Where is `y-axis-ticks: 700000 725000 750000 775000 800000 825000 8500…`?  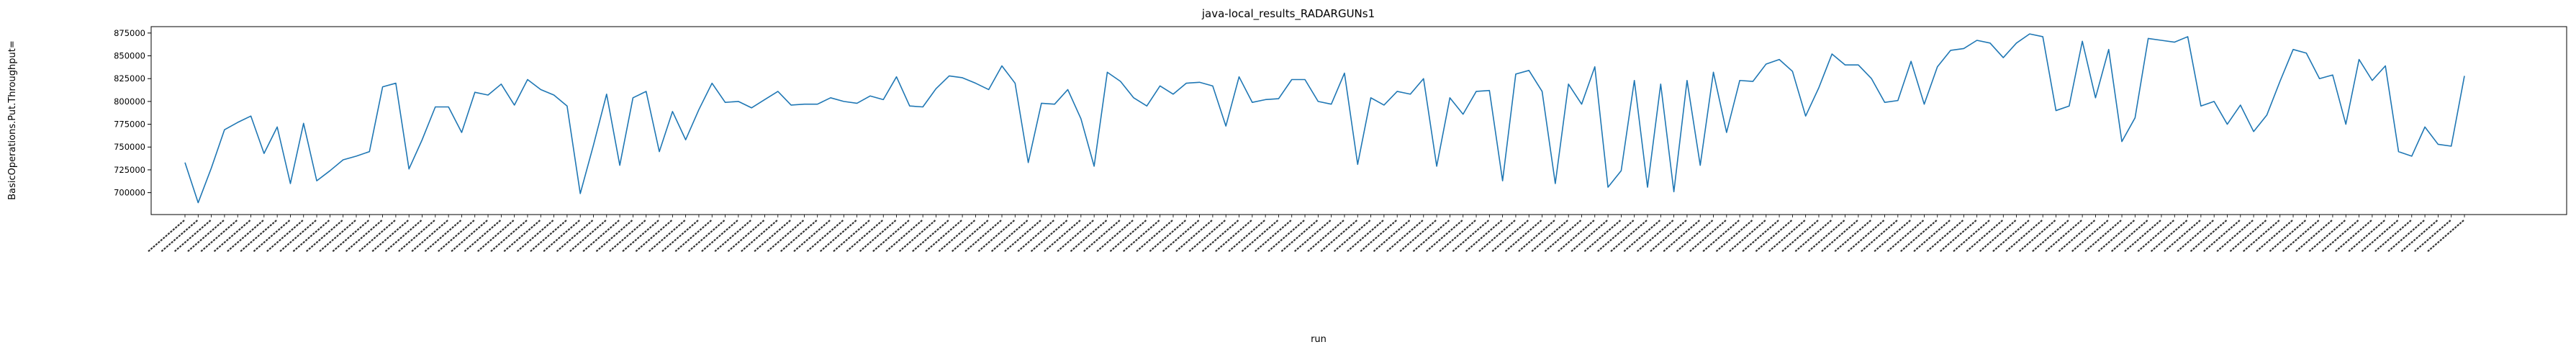
y-axis-ticks: 700000 725000 750000 775000 800000 825000 8500… is located at coordinates (132, 113).